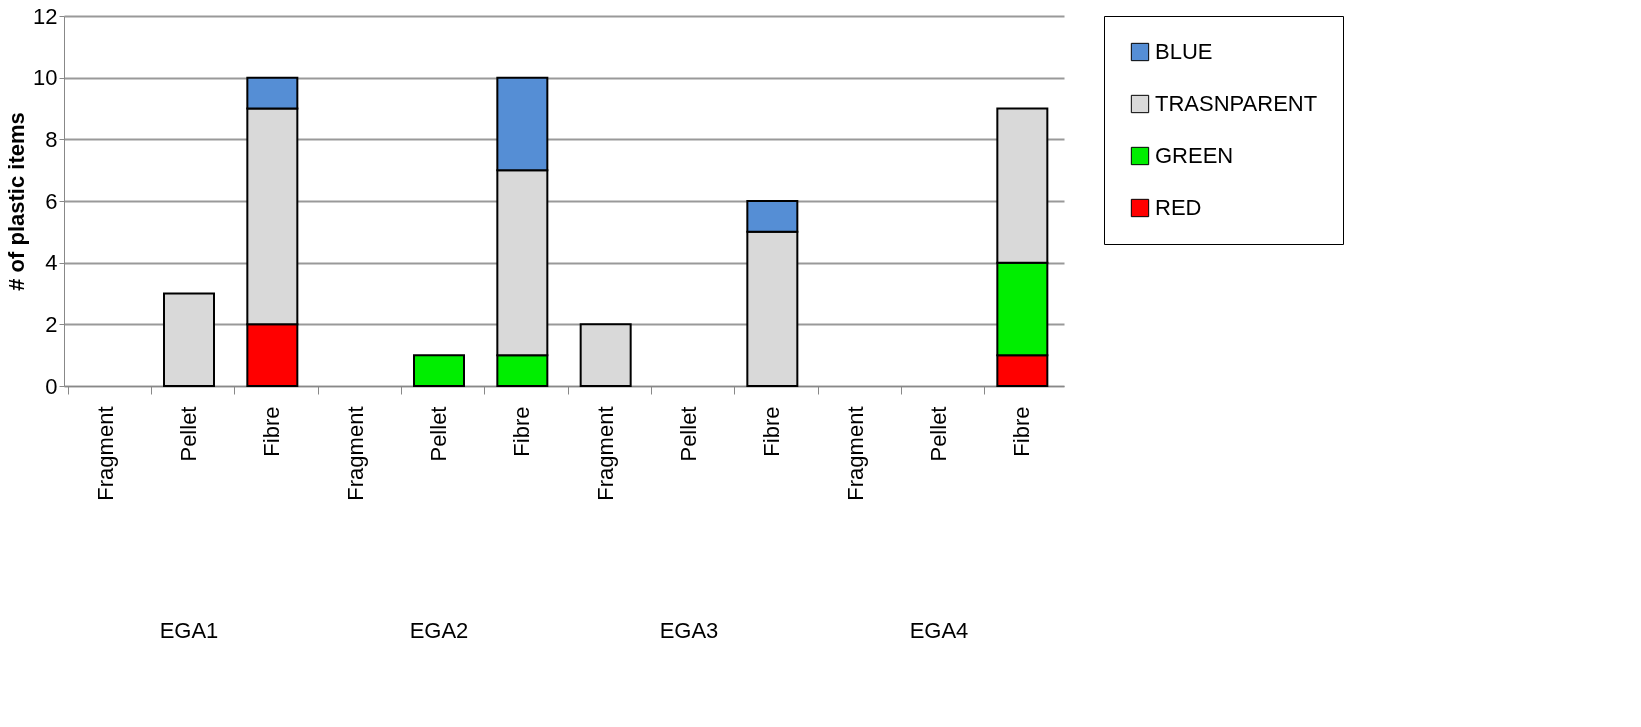  Describe the element at coordinates (51, 201) in the screenshot. I see `y-tick-label: 6` at that location.